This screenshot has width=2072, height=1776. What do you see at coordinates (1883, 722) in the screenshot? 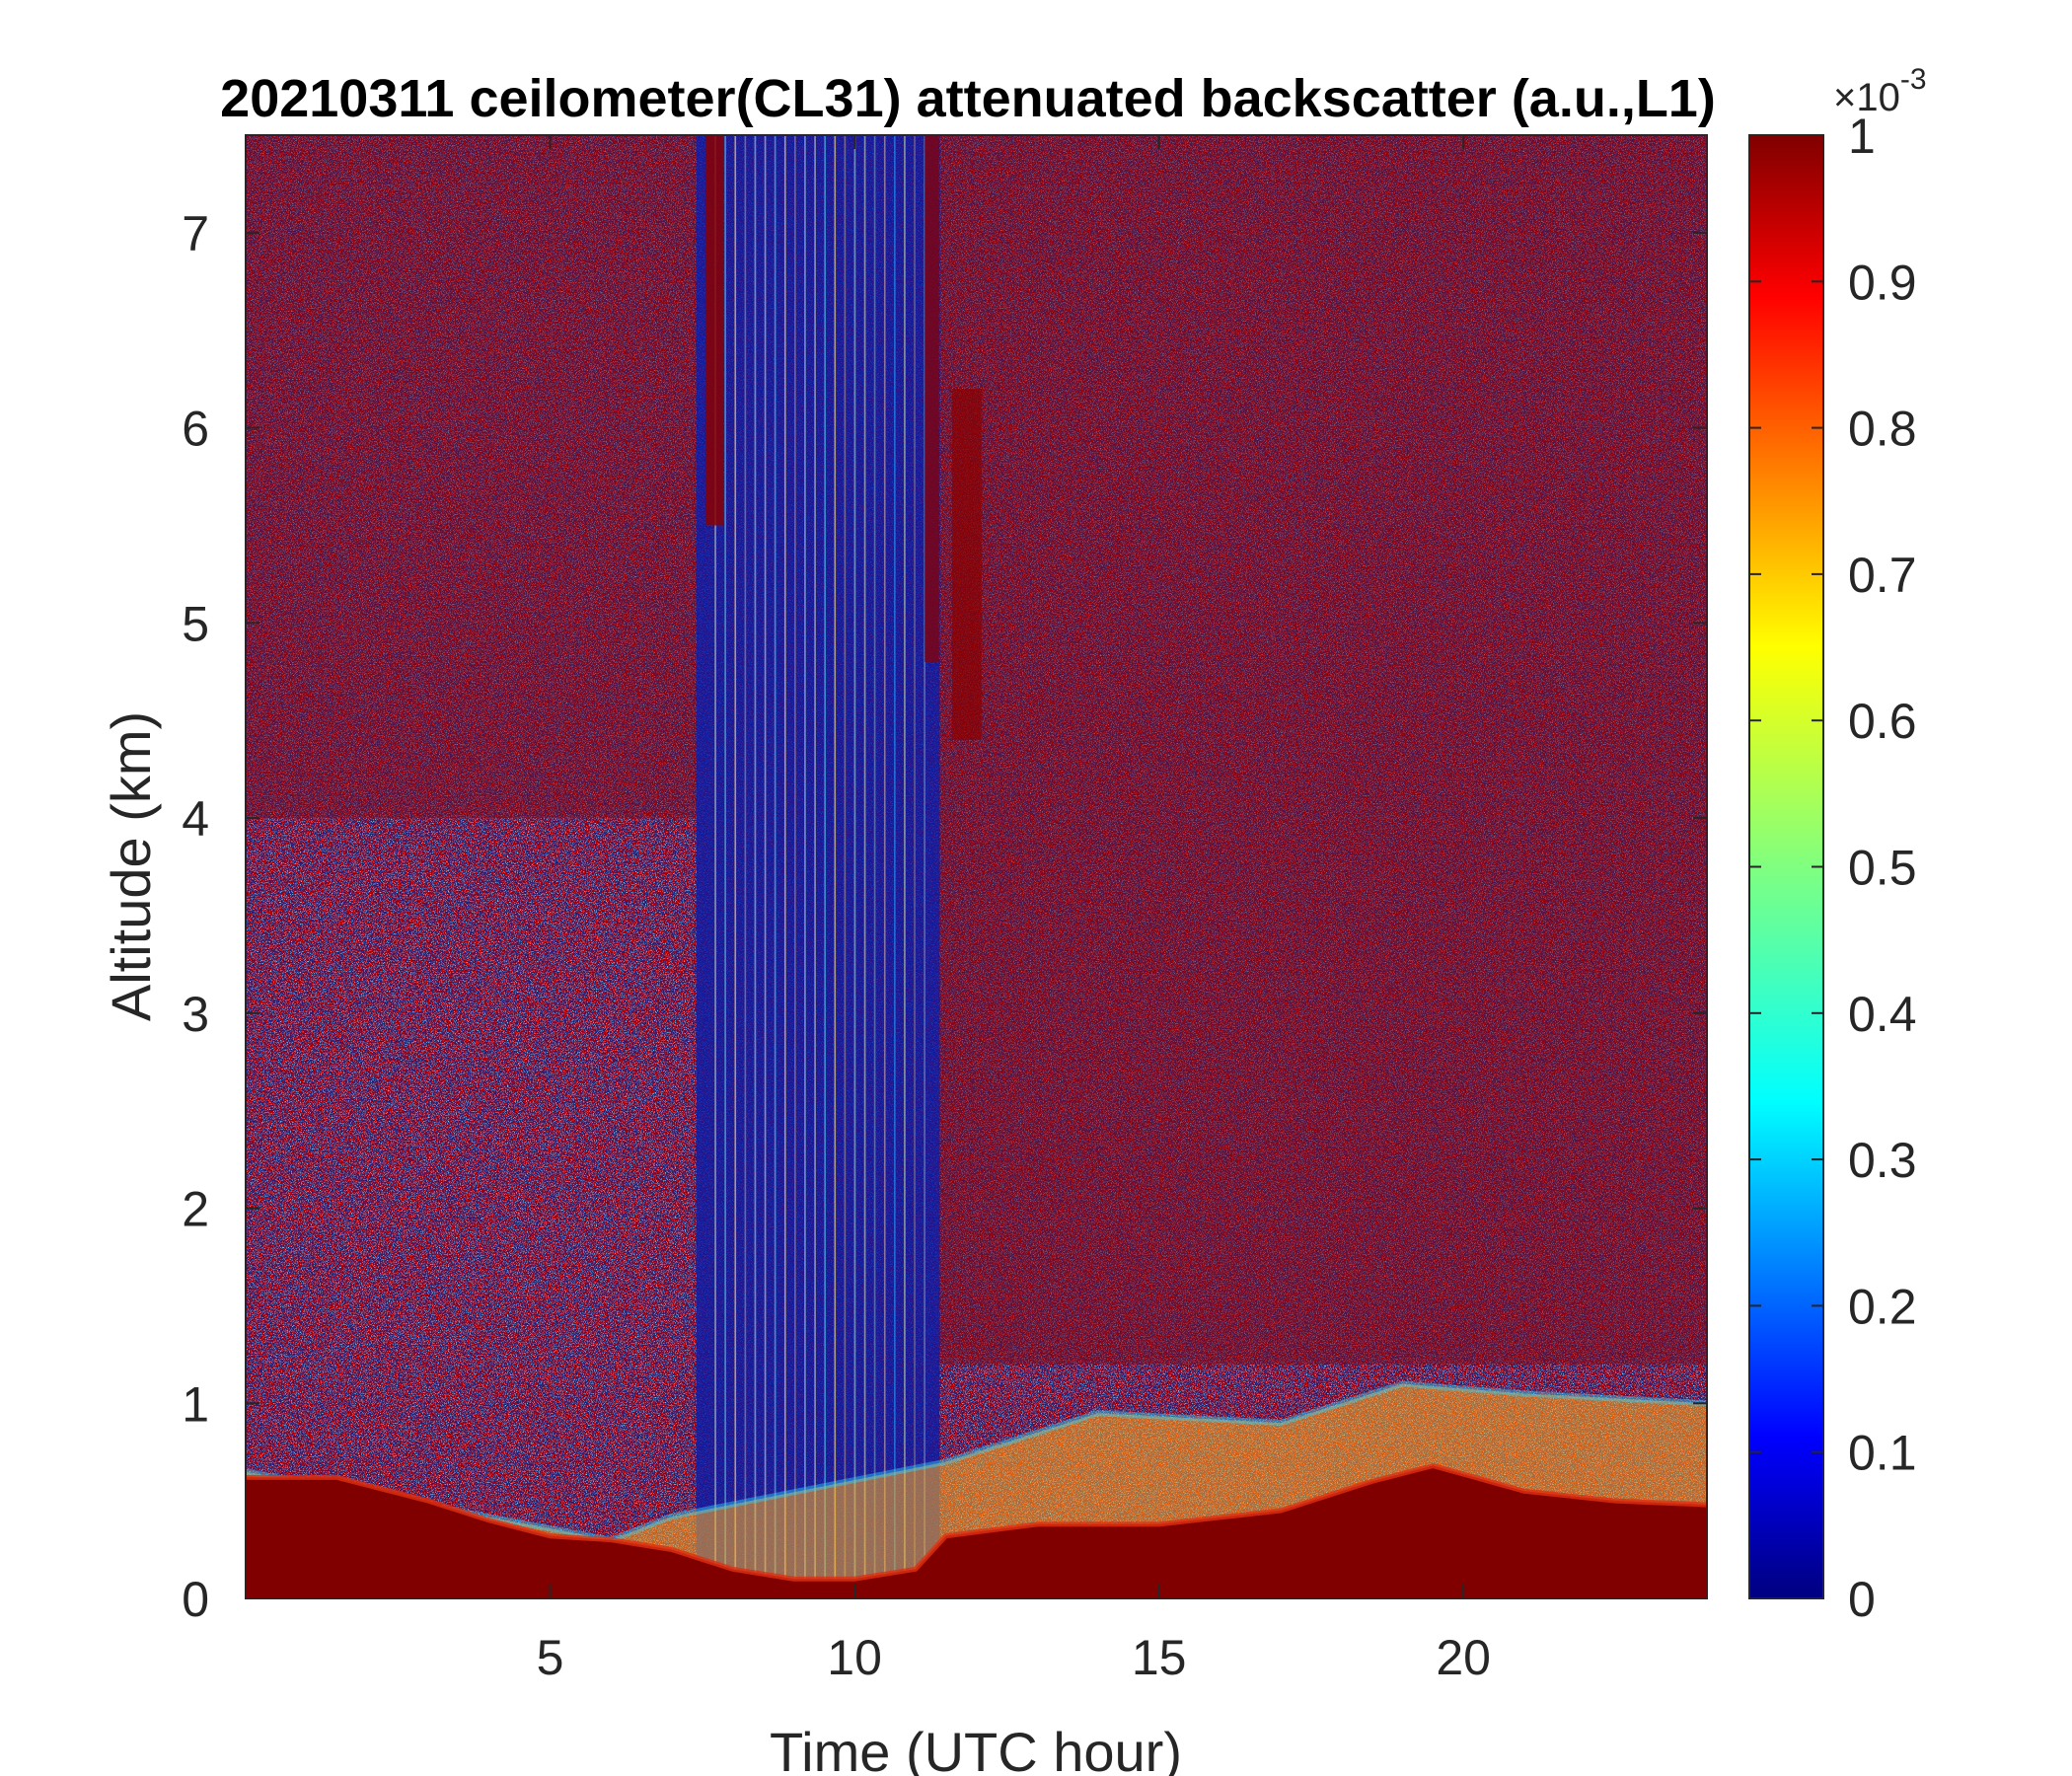
I see `colorbar-tick-label: 0.6` at bounding box center [1883, 722].